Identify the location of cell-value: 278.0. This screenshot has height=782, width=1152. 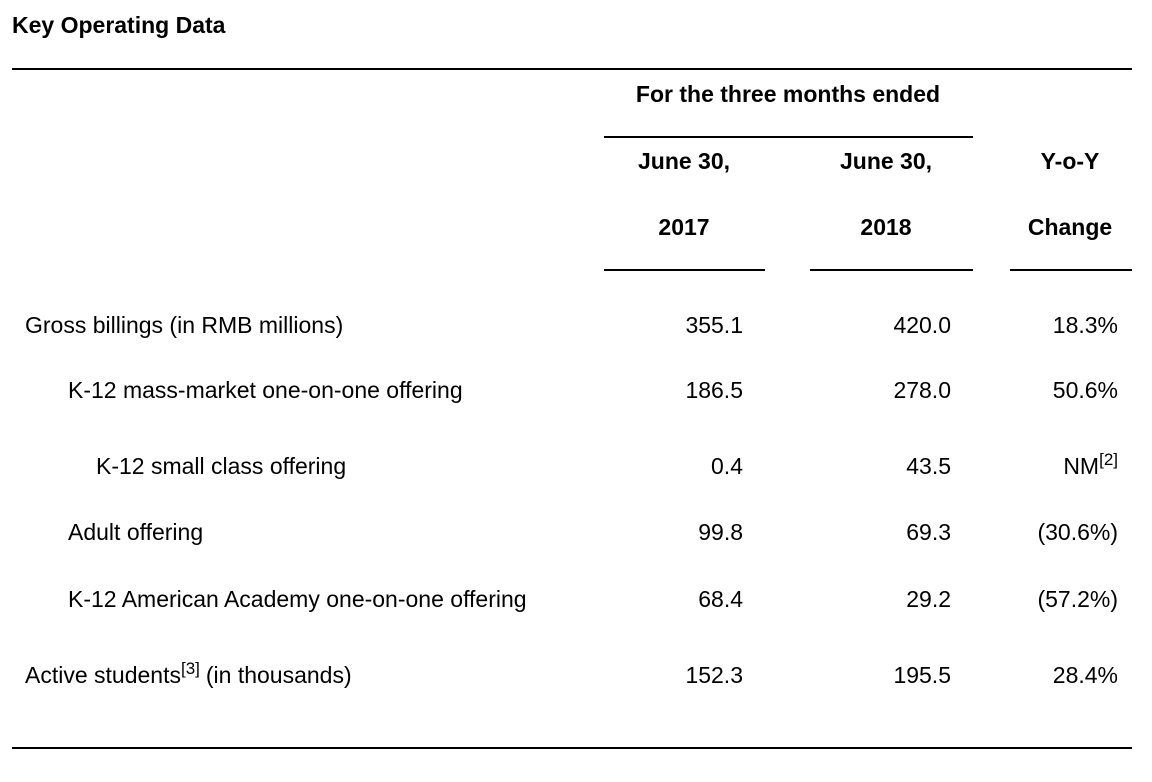
(922, 390).